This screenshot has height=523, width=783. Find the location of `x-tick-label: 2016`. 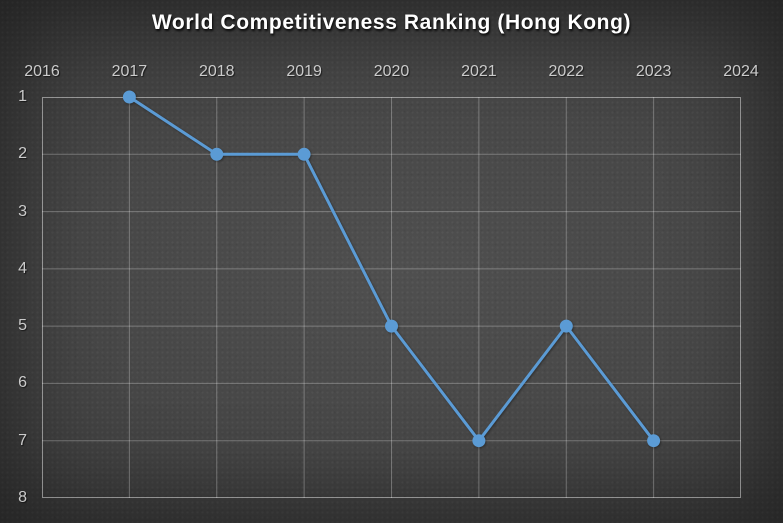

x-tick-label: 2016 is located at coordinates (42, 71).